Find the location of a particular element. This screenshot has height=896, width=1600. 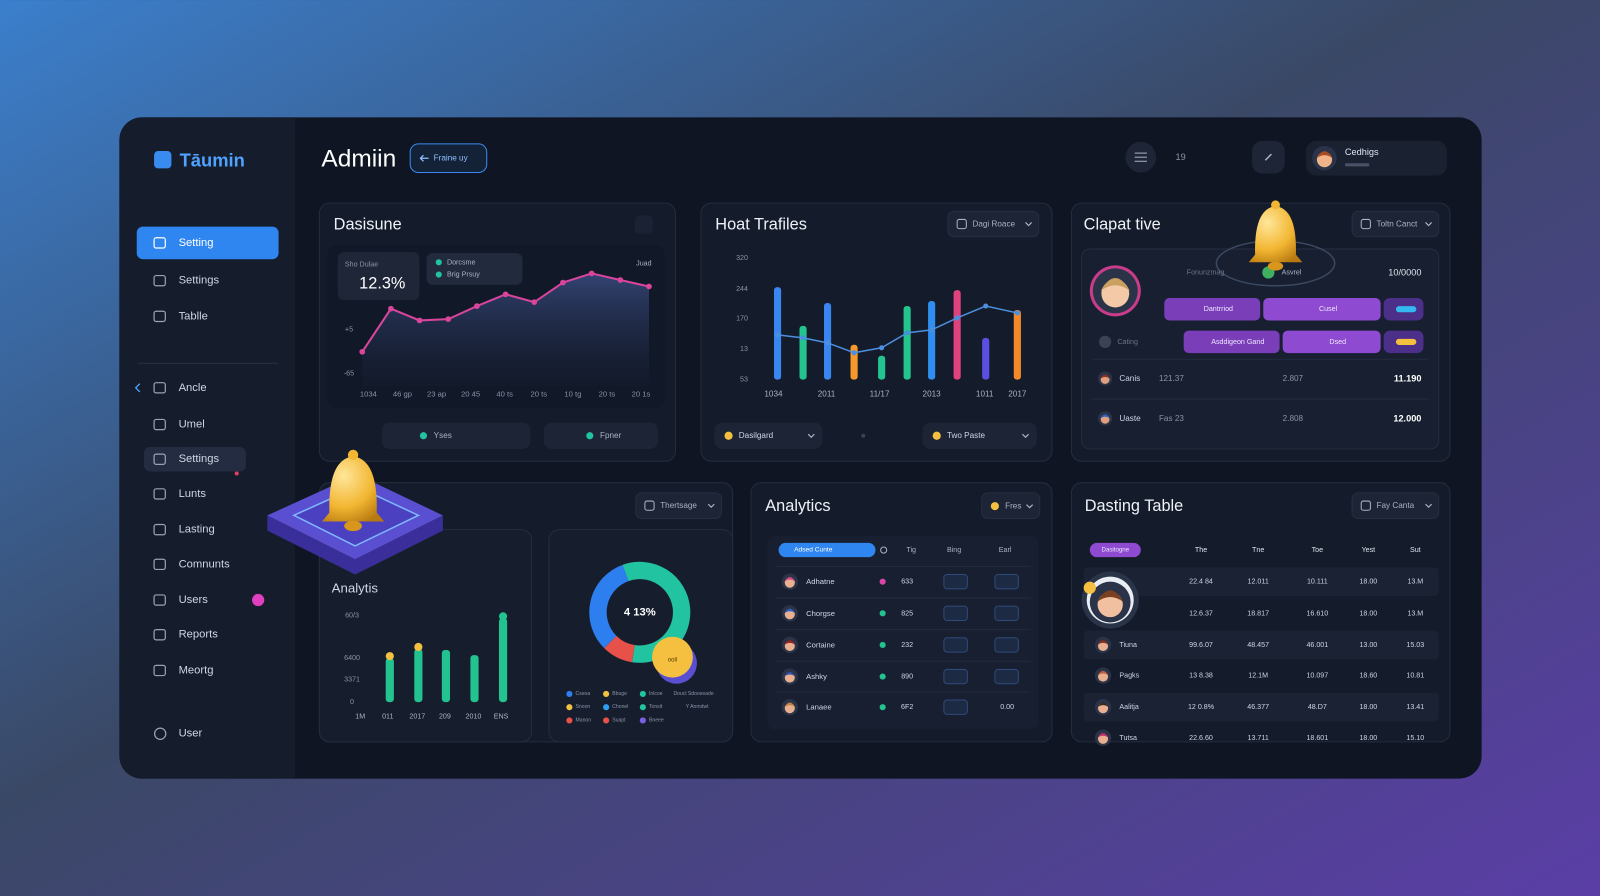

dropdown-label: Fres is located at coordinates (1013, 506).